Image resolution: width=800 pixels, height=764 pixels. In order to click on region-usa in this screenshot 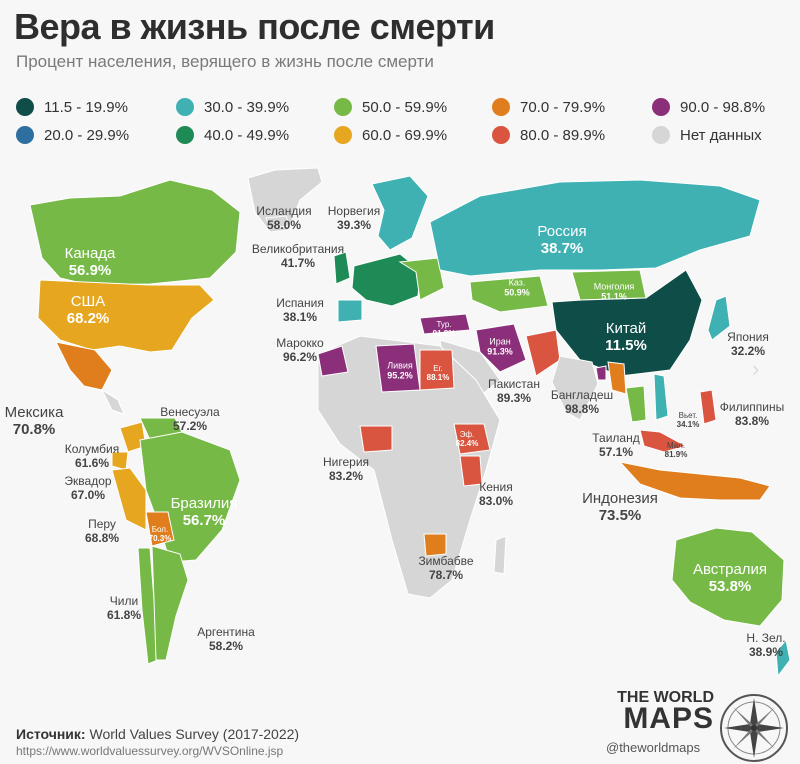, I will do `click(126, 316)`.